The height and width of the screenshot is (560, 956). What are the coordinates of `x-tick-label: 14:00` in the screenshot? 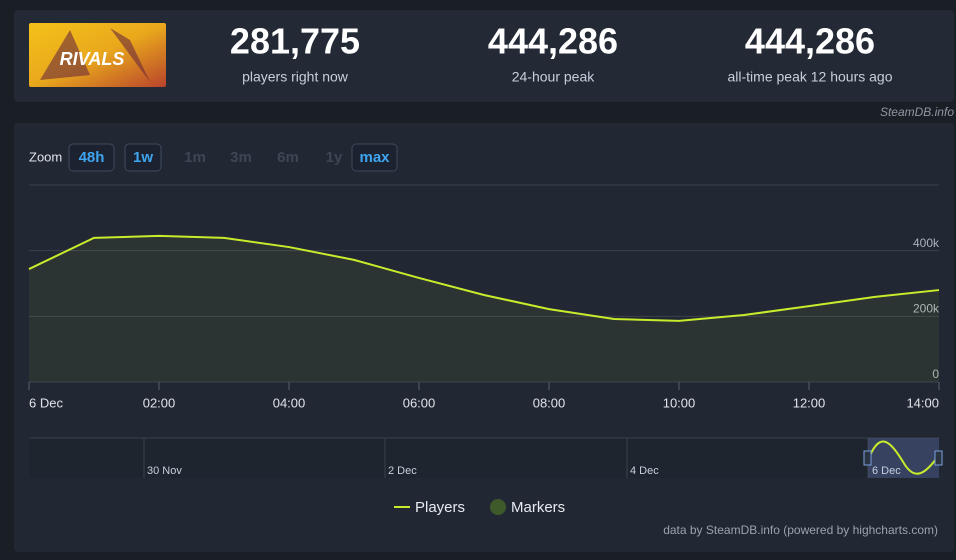 It's located at (922, 402).